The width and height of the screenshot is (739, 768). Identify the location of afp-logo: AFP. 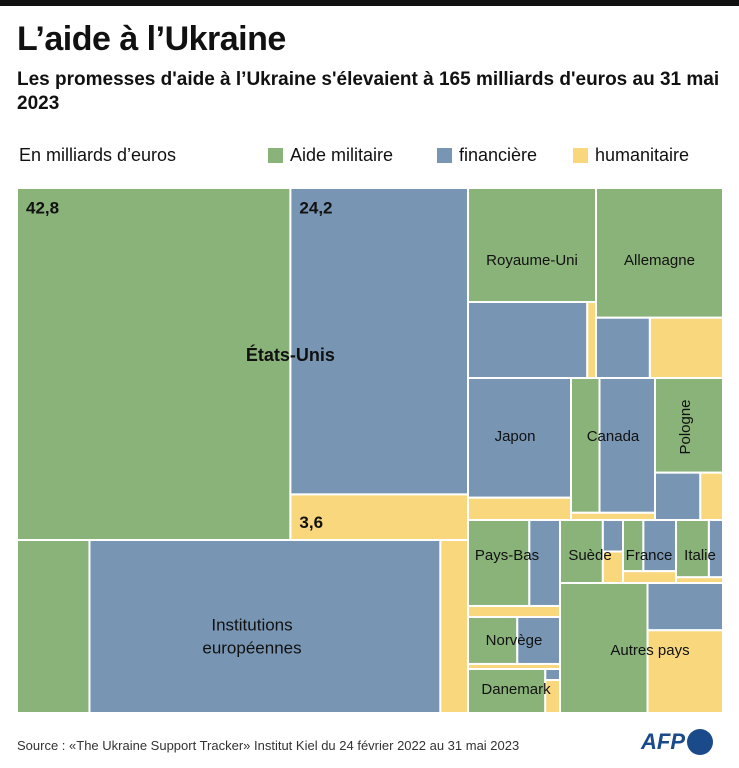
(677, 742).